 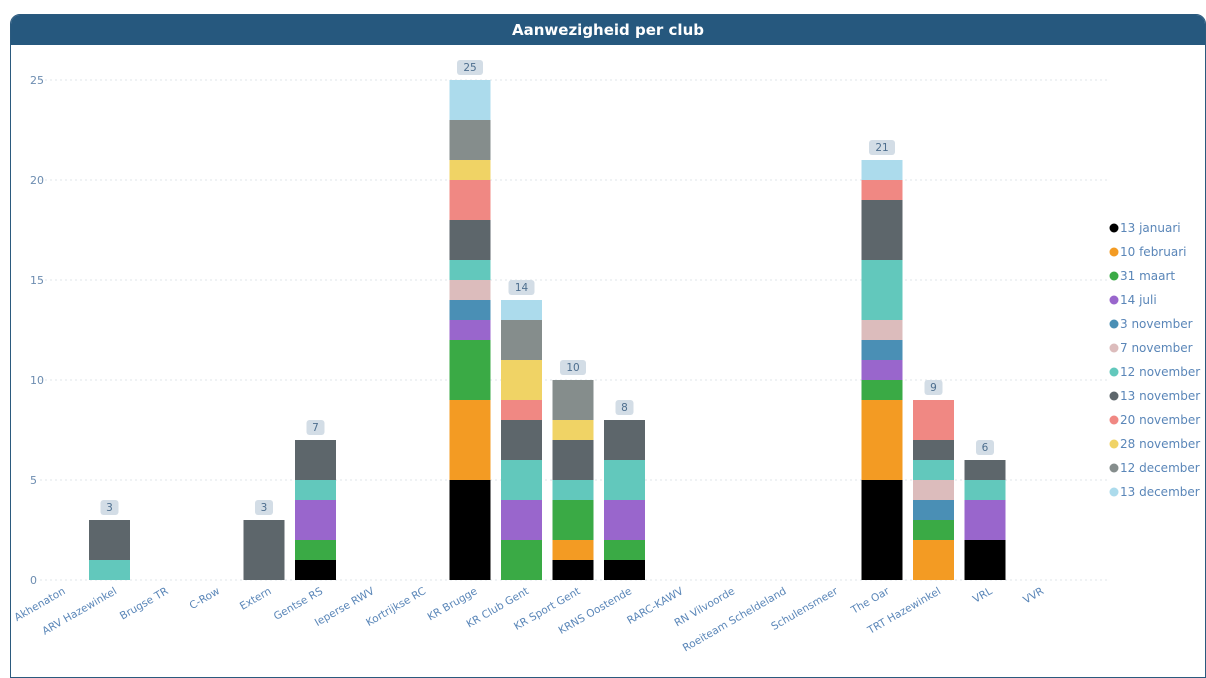 What do you see at coordinates (256, 599) in the screenshot?
I see `x-tick-label: Extern` at bounding box center [256, 599].